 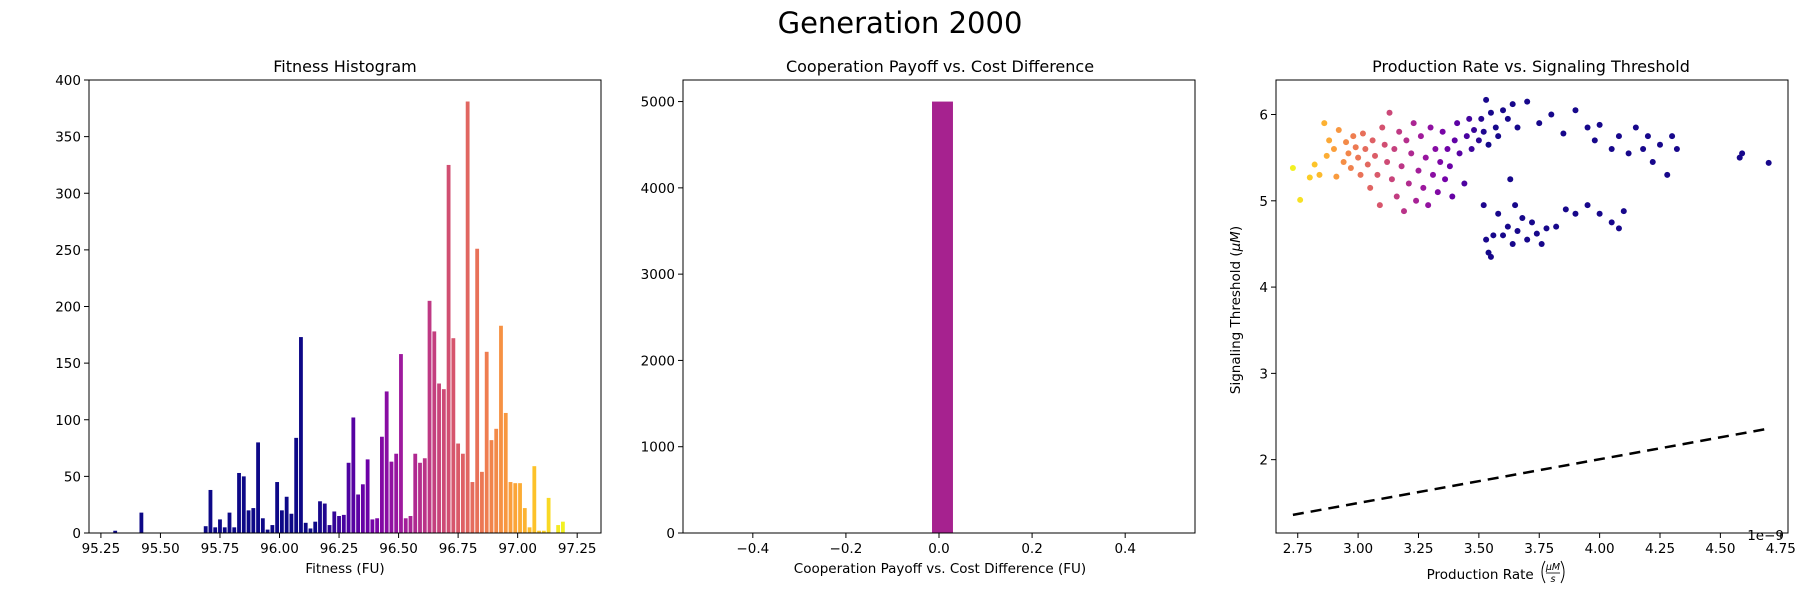 What do you see at coordinates (1660, 549) in the screenshot?
I see `x-tick-label: 4.25` at bounding box center [1660, 549].